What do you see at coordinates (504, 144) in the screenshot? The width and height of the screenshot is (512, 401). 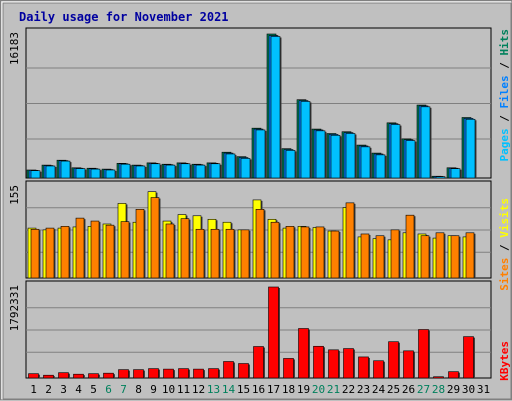 I see `legend-pages: Pages` at bounding box center [504, 144].